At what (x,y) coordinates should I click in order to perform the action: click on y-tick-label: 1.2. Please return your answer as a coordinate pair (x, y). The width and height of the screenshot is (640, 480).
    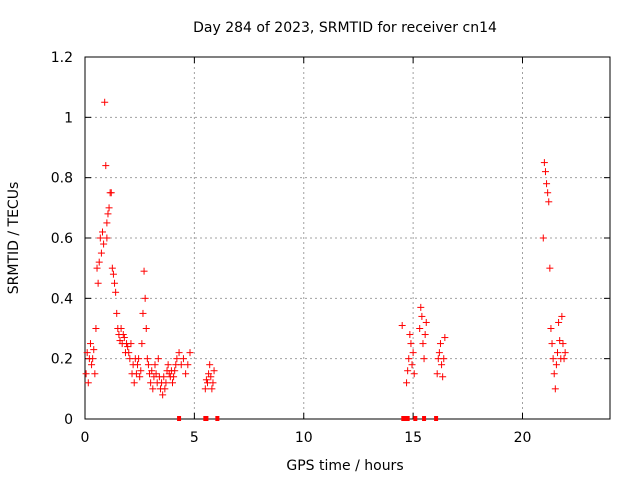
    Looking at the image, I should click on (62, 58).